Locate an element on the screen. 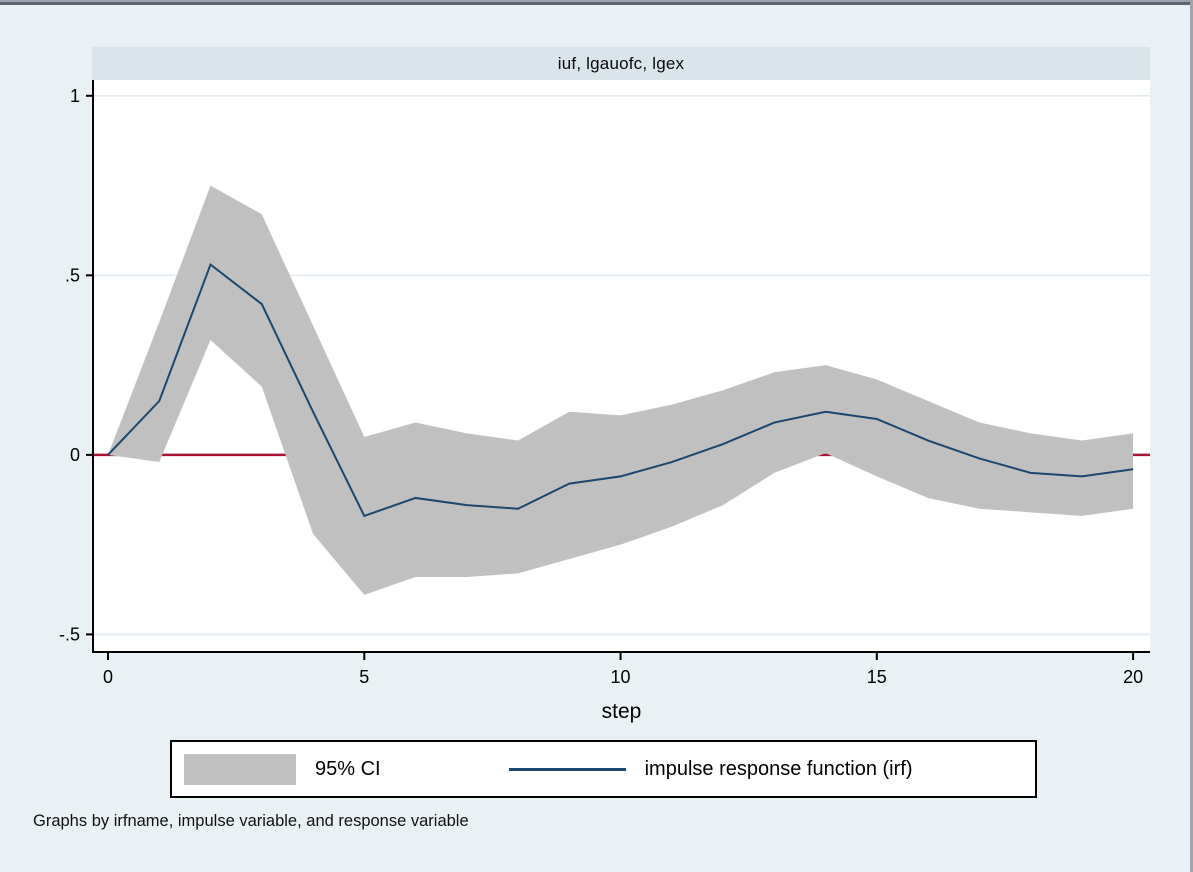 The width and height of the screenshot is (1193, 872). x-tick-label: 5 is located at coordinates (364, 677).